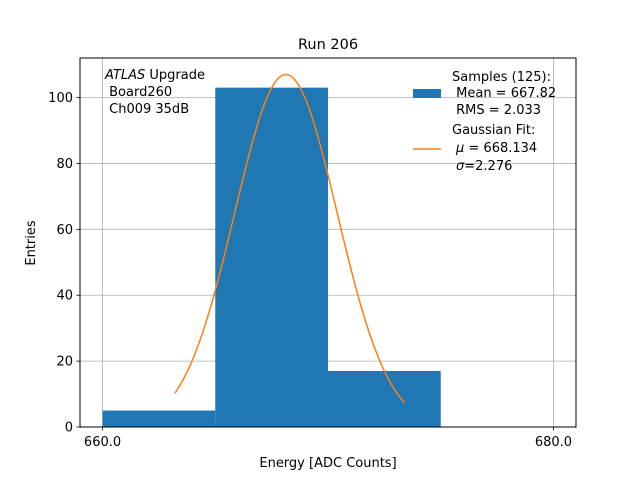 This screenshot has width=640, height=480. Describe the element at coordinates (460, 166) in the screenshot. I see `legend-sigma-symbol: σ` at that location.